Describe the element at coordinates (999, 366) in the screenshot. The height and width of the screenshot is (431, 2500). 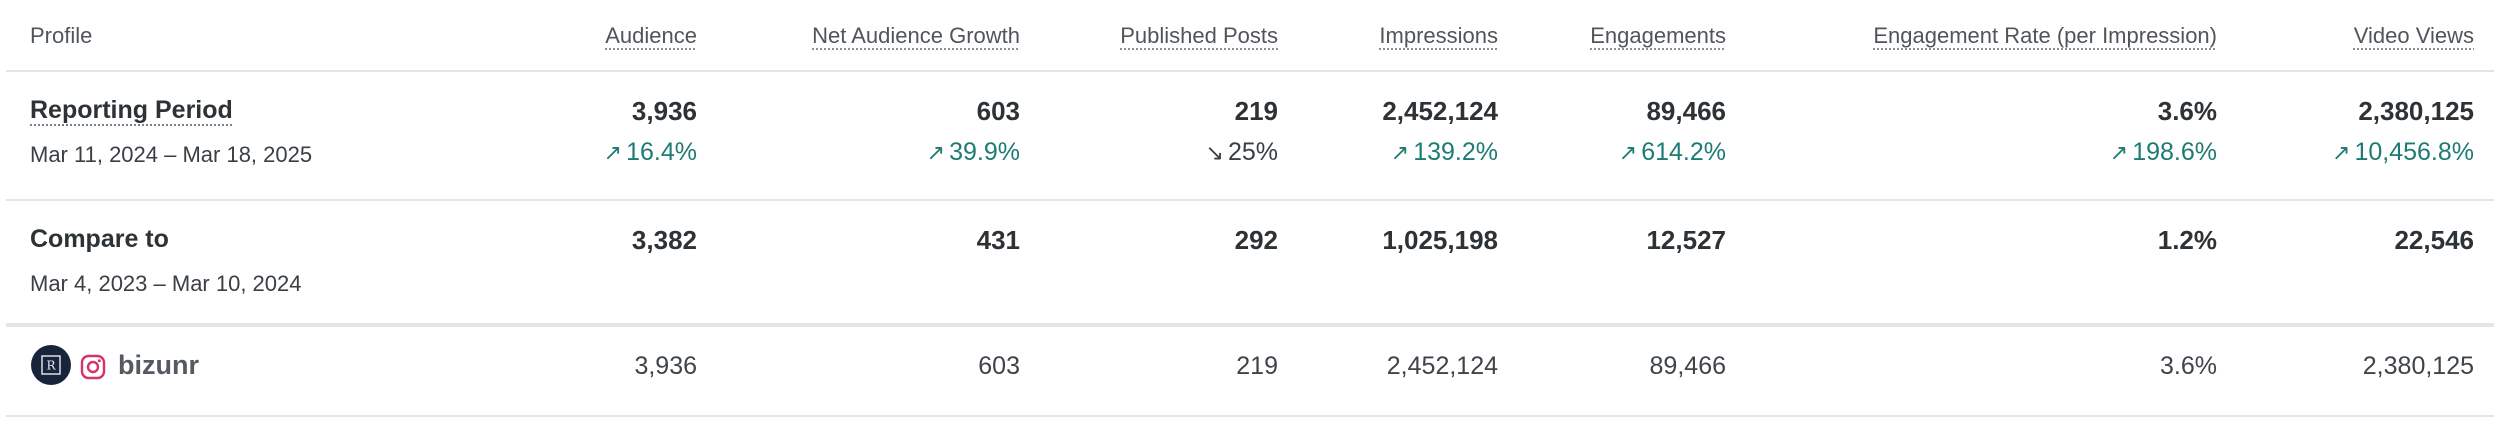
I see `profile-net-growth-value: 603` at that location.